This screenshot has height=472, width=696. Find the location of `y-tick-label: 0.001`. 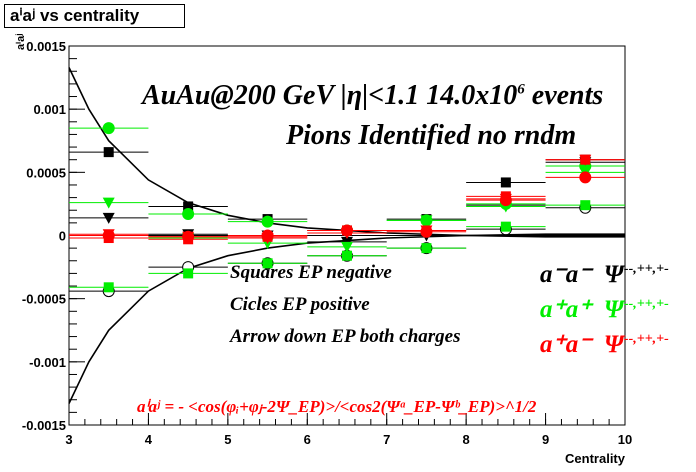

y-tick-label: 0.001 is located at coordinates (49, 109).